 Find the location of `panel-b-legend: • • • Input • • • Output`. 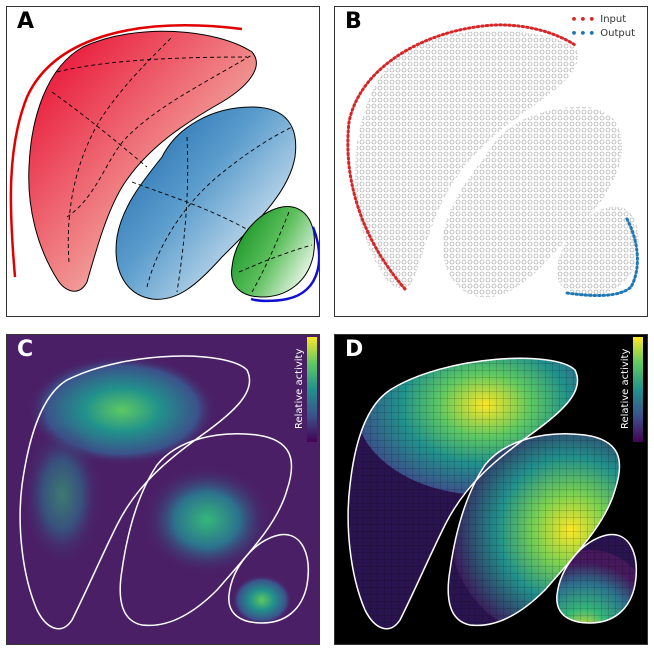

panel-b-legend: • • • Input • • • Output is located at coordinates (602, 27).